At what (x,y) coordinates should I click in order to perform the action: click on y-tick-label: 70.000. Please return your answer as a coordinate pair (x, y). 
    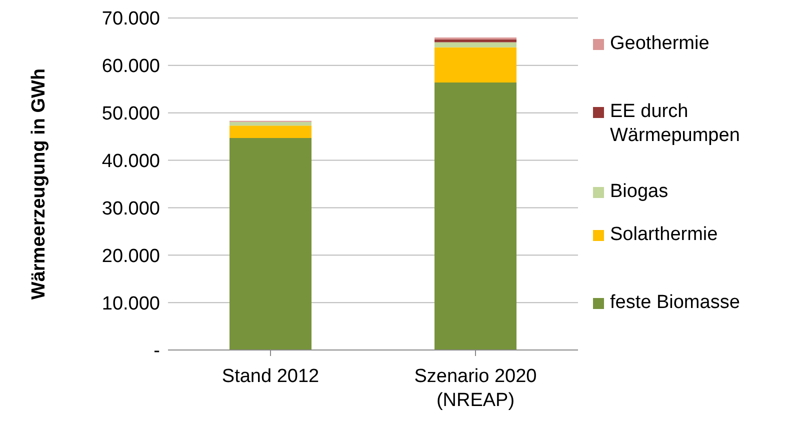
    Looking at the image, I should click on (131, 19).